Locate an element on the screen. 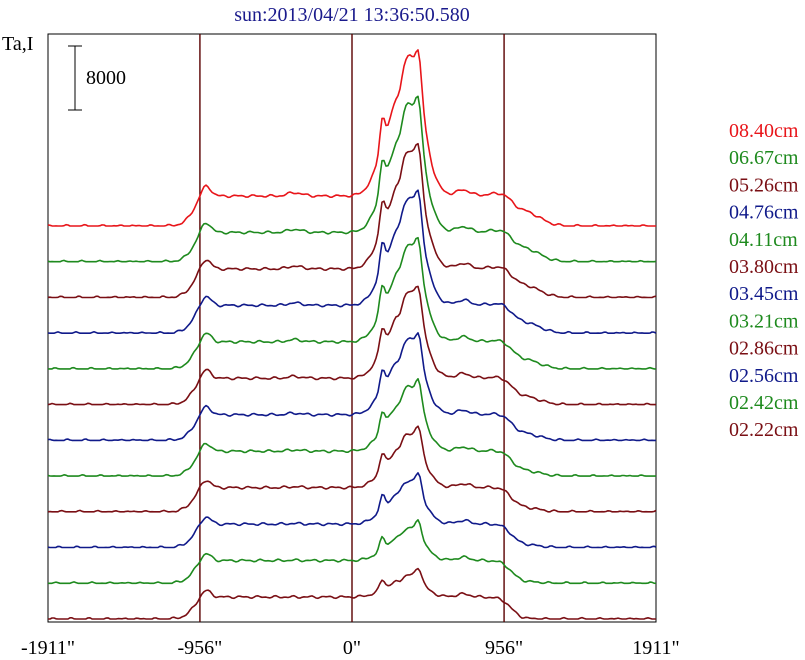 This screenshot has height=660, width=805. x-tick-label: 1911" is located at coordinates (655, 648).